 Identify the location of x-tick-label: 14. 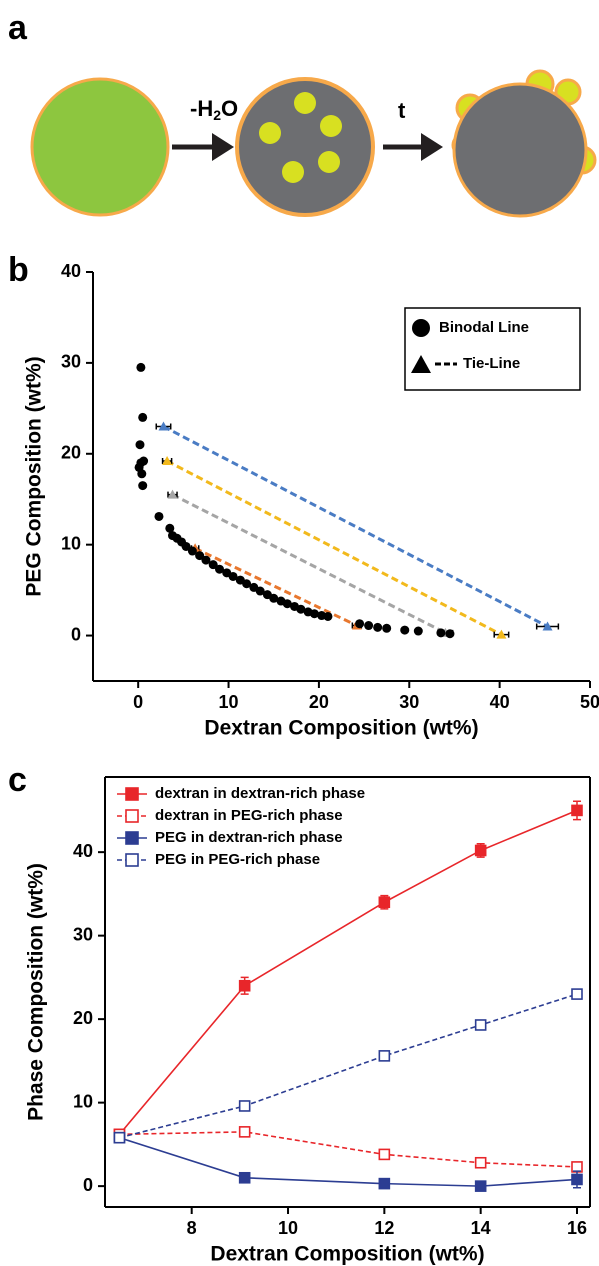
(481, 1228).